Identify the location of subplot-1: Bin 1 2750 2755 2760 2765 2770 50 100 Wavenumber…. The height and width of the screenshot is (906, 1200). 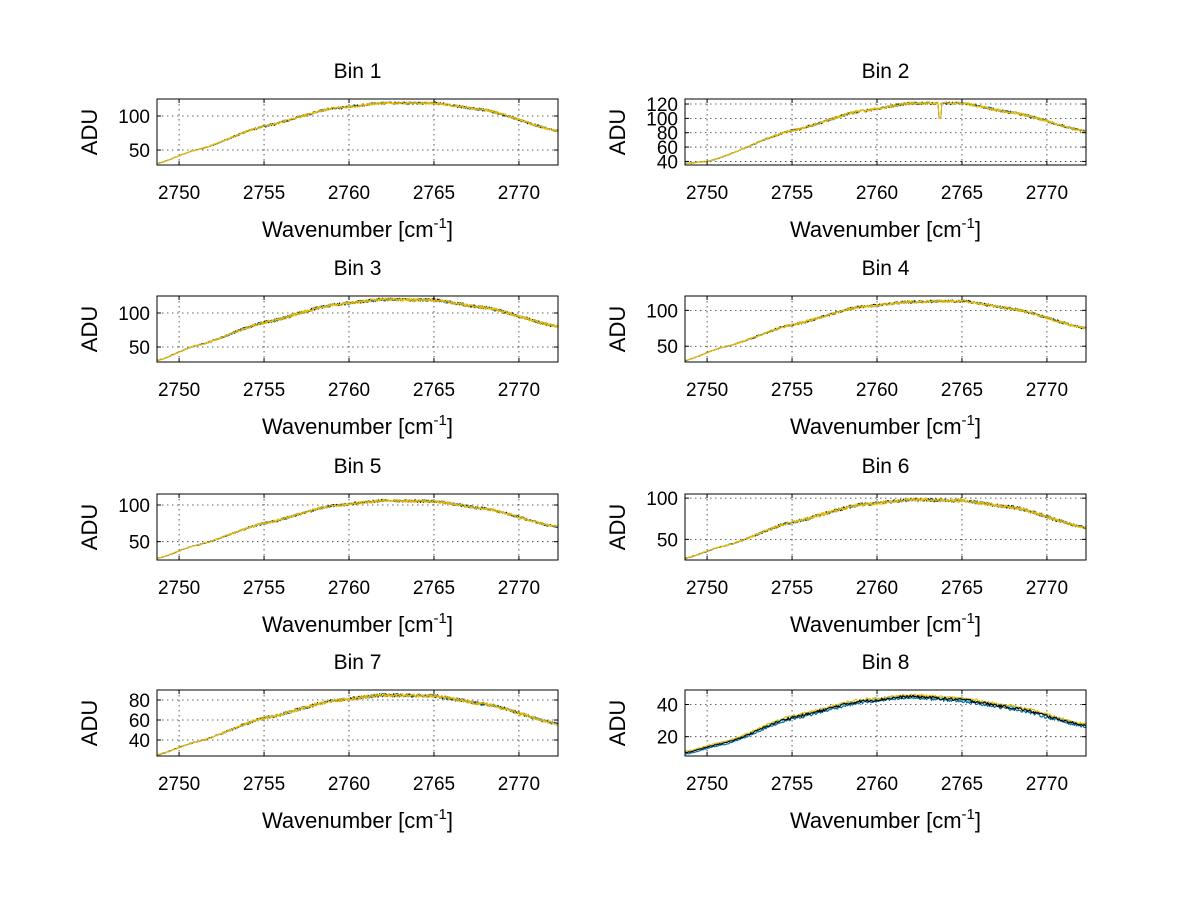
(318, 151).